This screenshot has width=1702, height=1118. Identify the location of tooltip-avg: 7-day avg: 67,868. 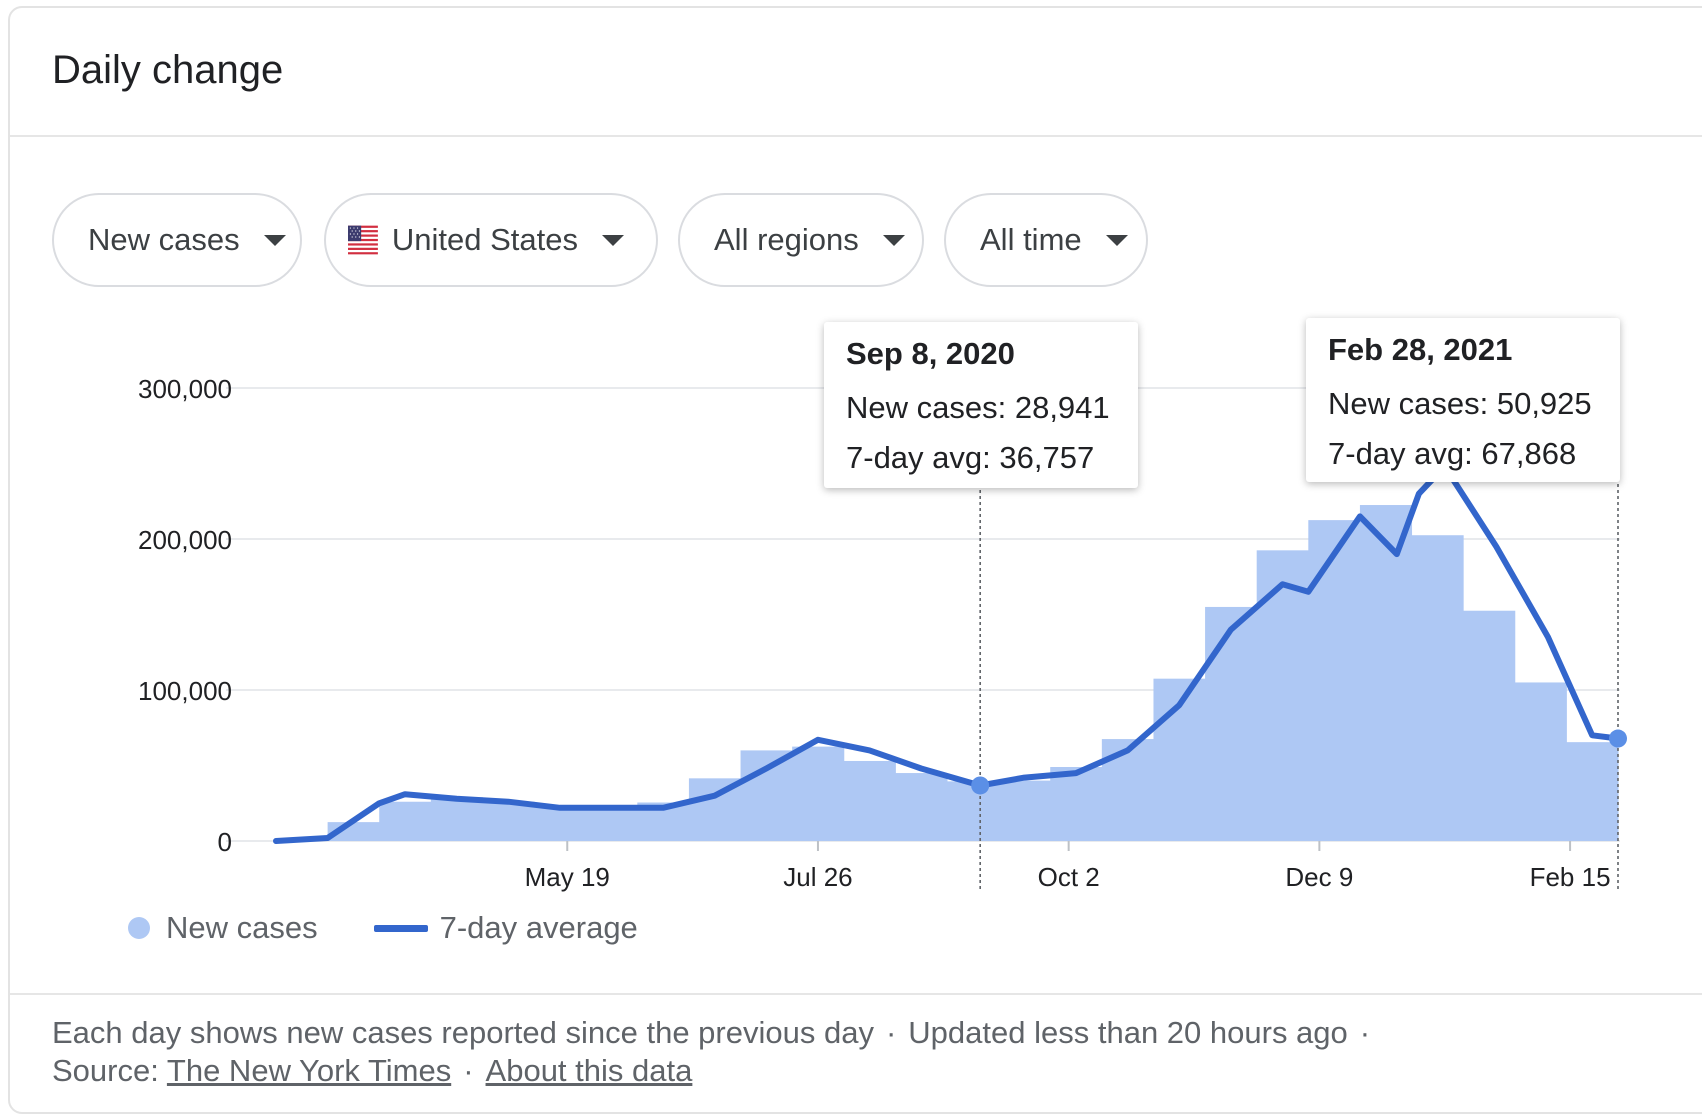
(1452, 453).